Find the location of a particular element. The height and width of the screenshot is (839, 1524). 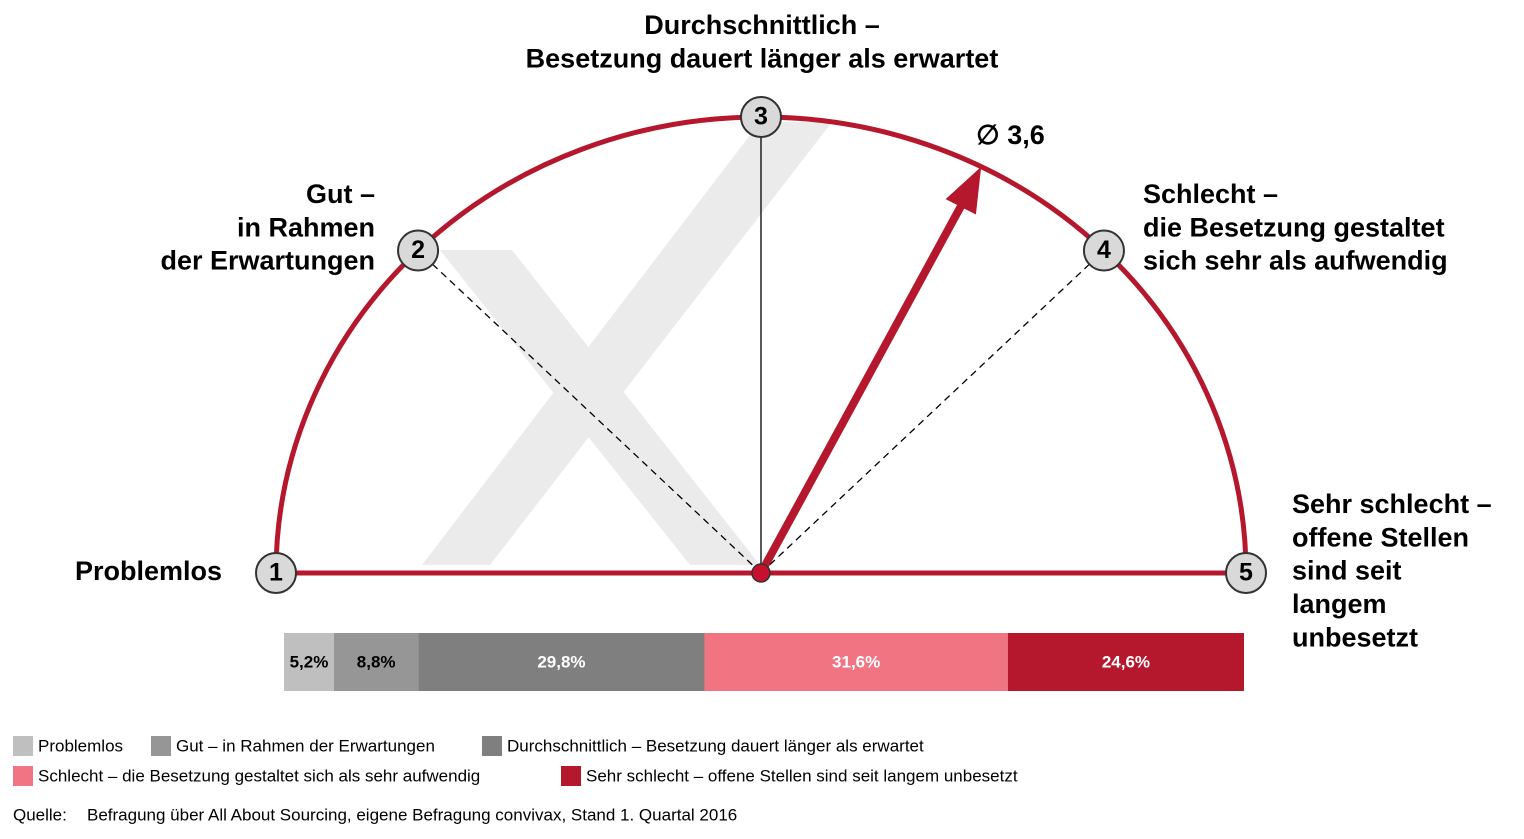

tick-label: sich sehr als aufwendig is located at coordinates (1295, 261).